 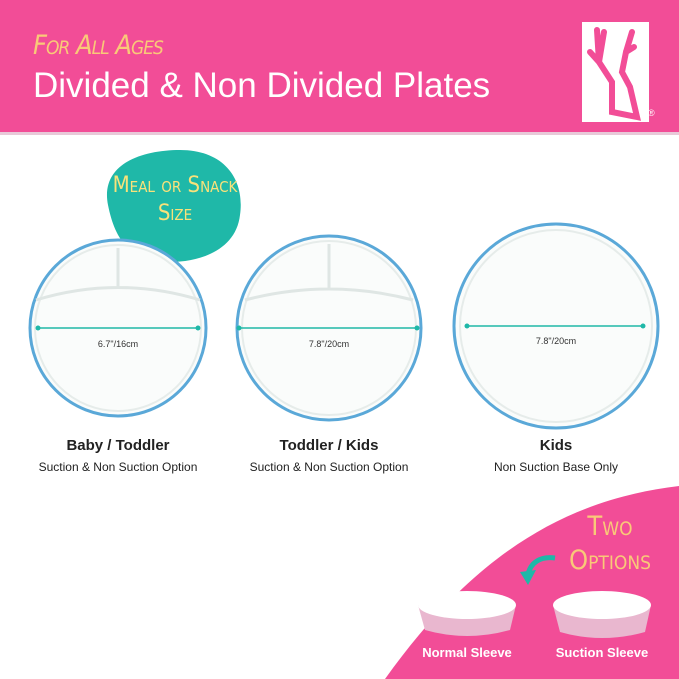 What do you see at coordinates (329, 328) in the screenshot?
I see `plate-toddler-kids` at bounding box center [329, 328].